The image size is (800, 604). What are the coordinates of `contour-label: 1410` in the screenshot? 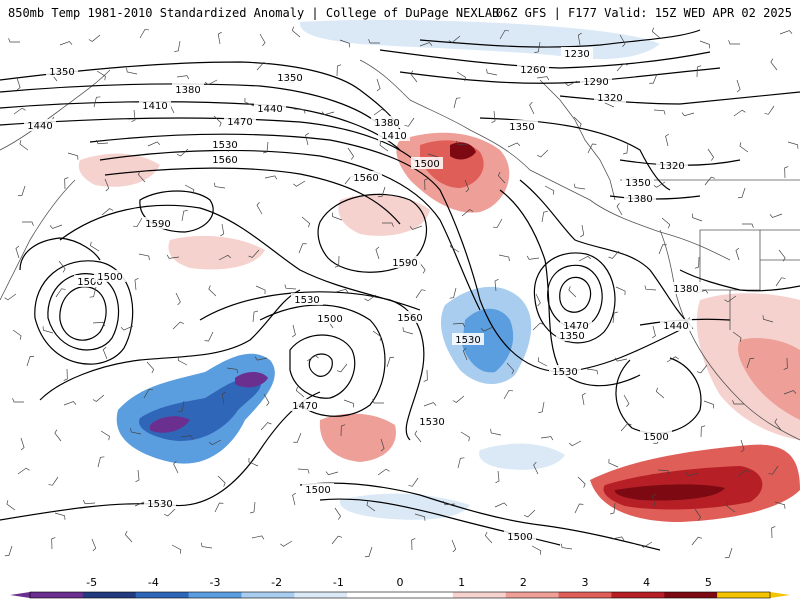 It's located at (393, 136).